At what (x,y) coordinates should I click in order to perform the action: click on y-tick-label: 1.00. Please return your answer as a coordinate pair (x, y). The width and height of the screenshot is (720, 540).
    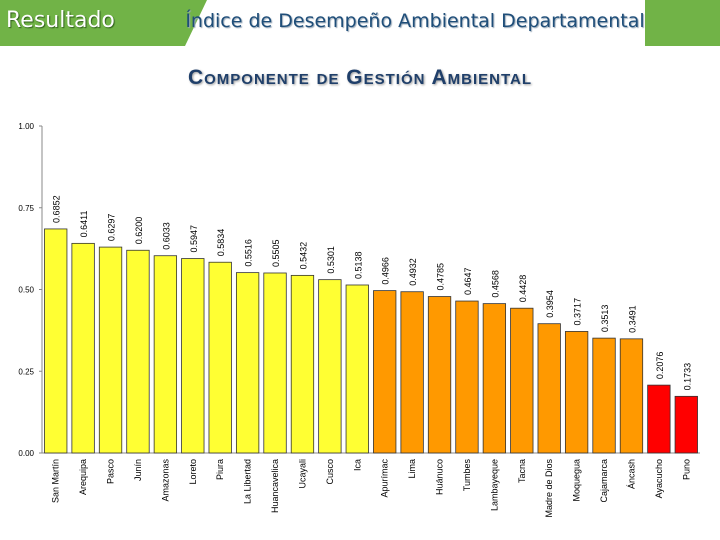
    Looking at the image, I should click on (26, 126).